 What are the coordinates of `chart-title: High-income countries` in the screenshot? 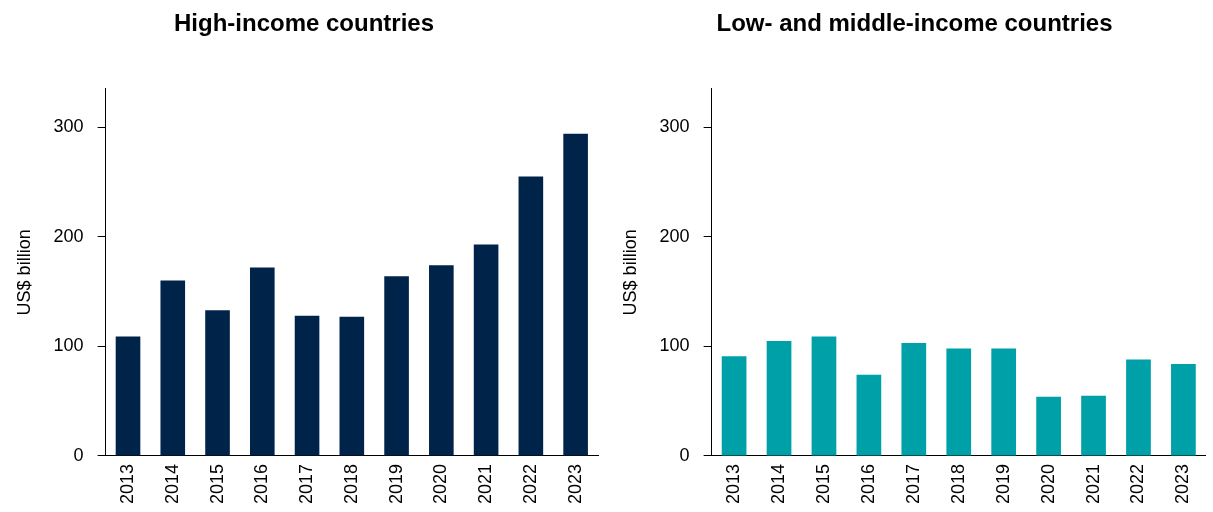 It's located at (304, 23).